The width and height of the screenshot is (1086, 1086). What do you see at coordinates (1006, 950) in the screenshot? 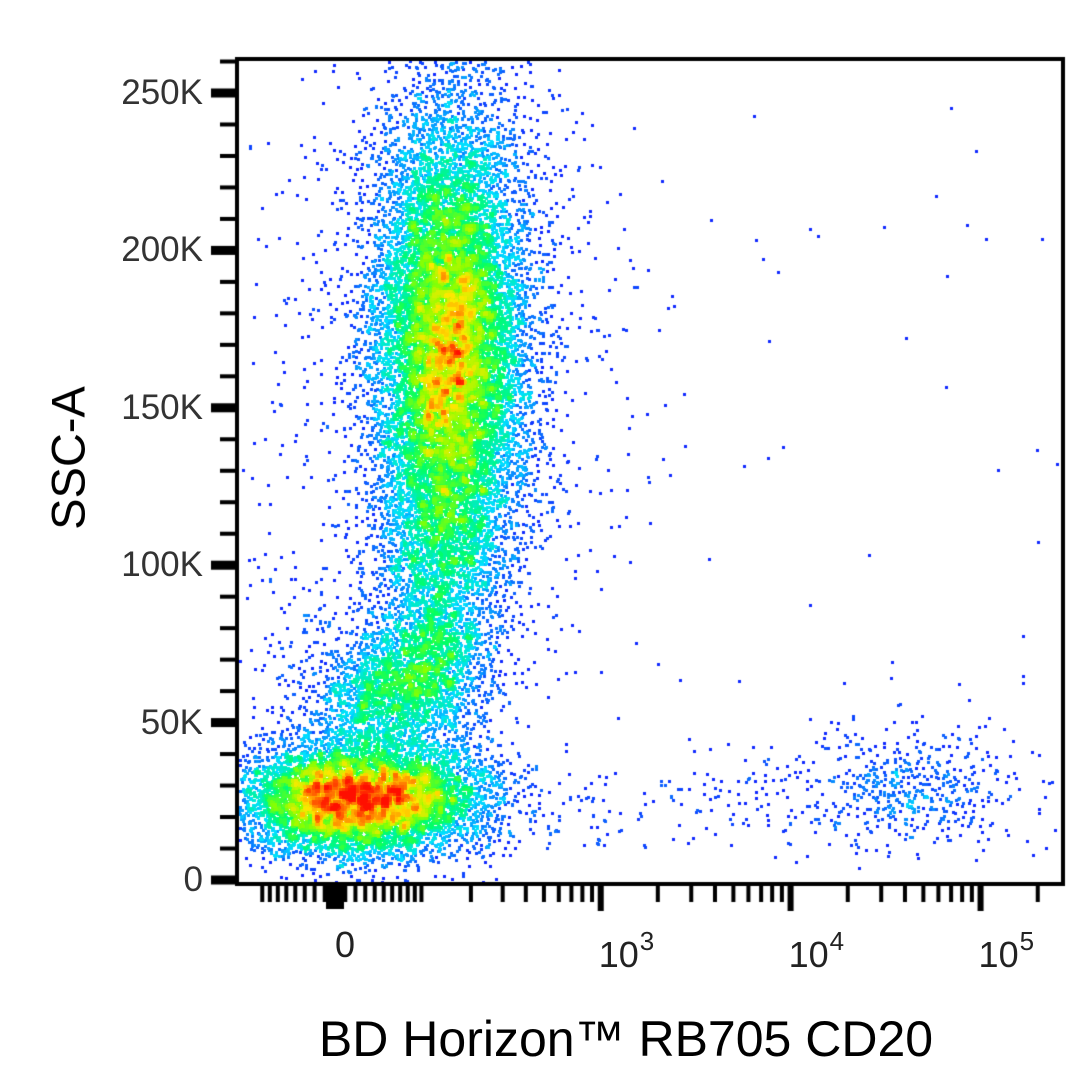
I see `x-tick-label: 10⁵` at bounding box center [1006, 950].